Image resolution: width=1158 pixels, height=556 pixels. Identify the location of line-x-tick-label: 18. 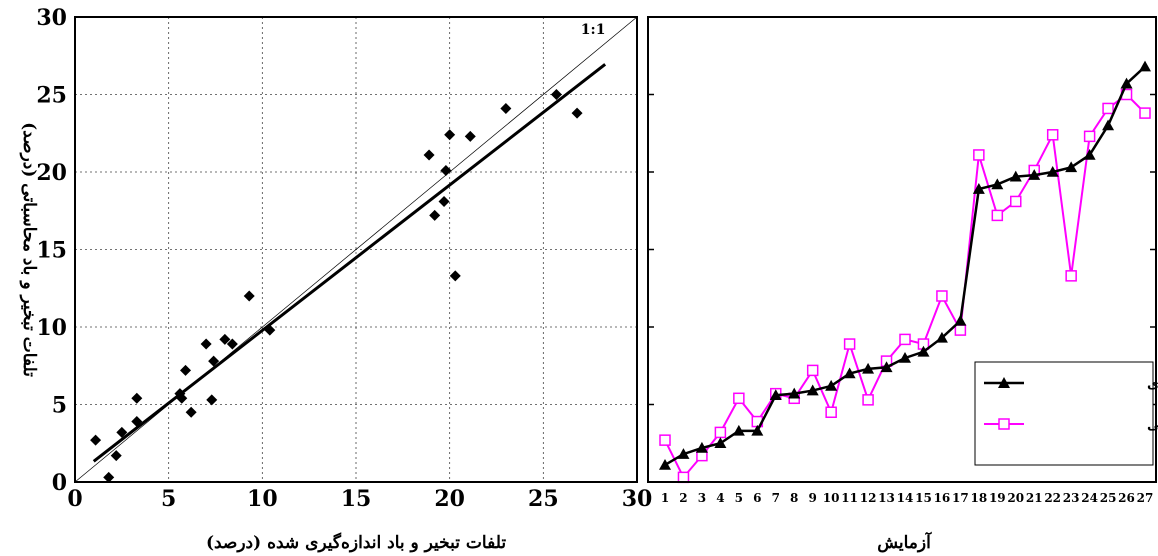
(978, 498).